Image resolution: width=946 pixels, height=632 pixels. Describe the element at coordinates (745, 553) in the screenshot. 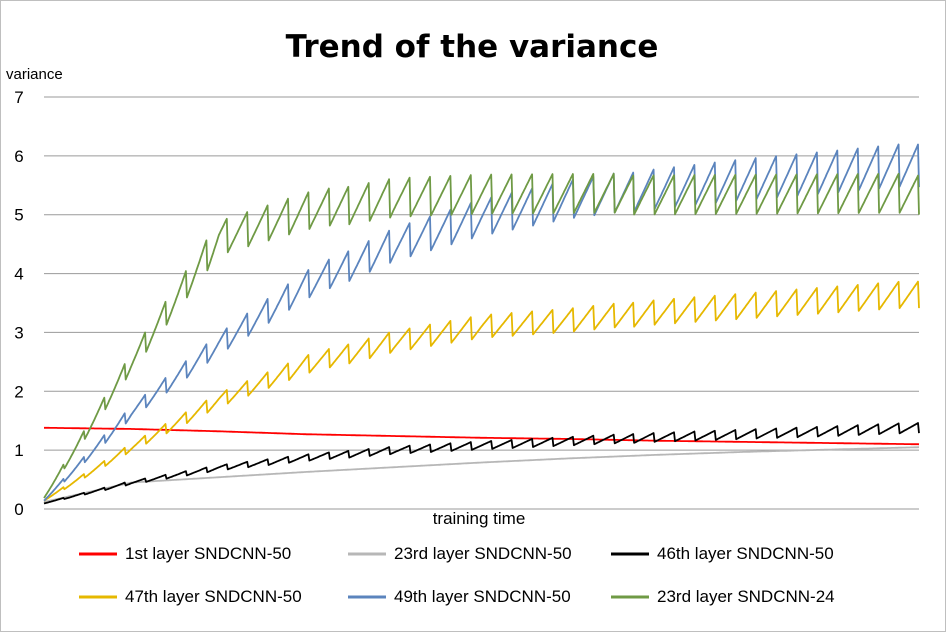

I see `legend-label: 46th layer SNDCNN-50` at that location.